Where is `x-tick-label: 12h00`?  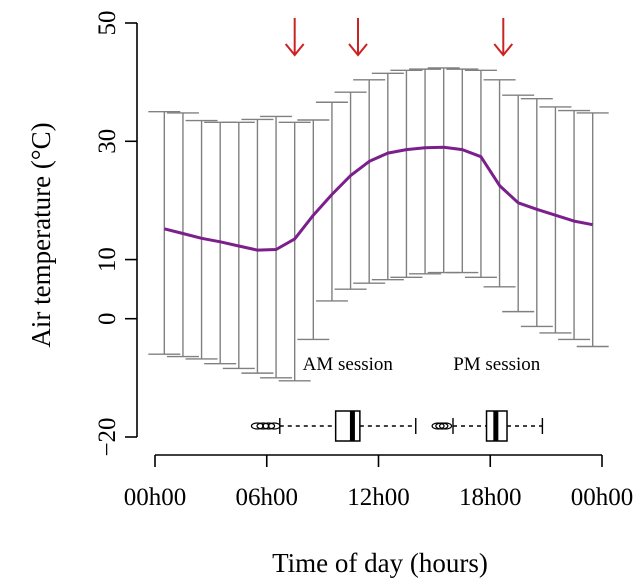
x-tick-label: 12h00 is located at coordinates (378, 497).